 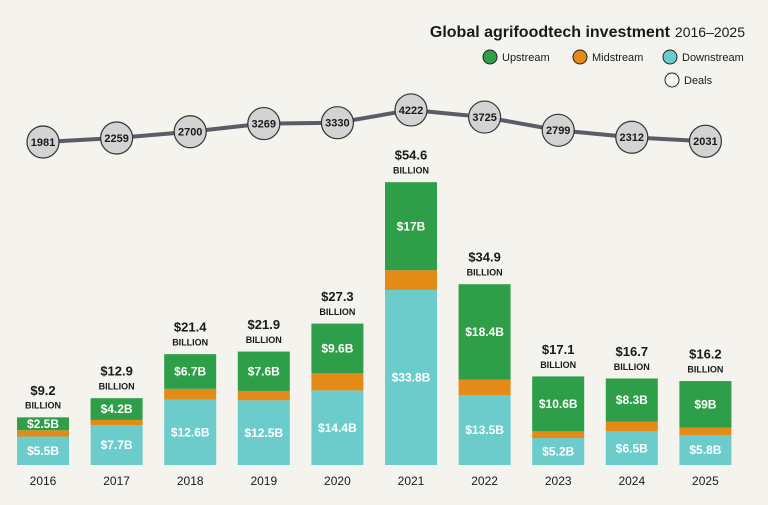 What do you see at coordinates (484, 257) in the screenshot?
I see `total-label: $34.9` at bounding box center [484, 257].